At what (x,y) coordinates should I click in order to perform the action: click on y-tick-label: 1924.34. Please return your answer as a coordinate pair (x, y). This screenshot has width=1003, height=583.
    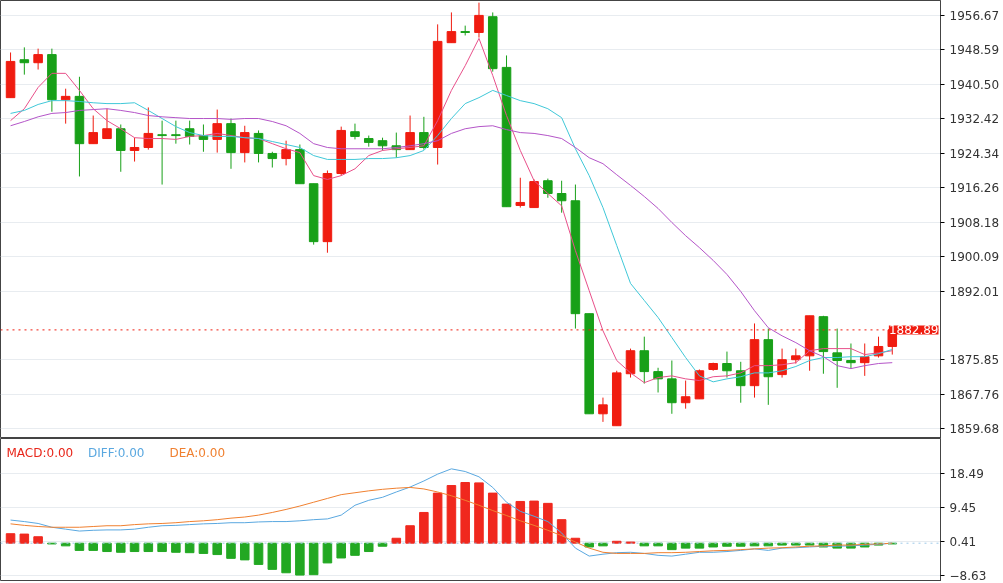
    Looking at the image, I should click on (974, 153).